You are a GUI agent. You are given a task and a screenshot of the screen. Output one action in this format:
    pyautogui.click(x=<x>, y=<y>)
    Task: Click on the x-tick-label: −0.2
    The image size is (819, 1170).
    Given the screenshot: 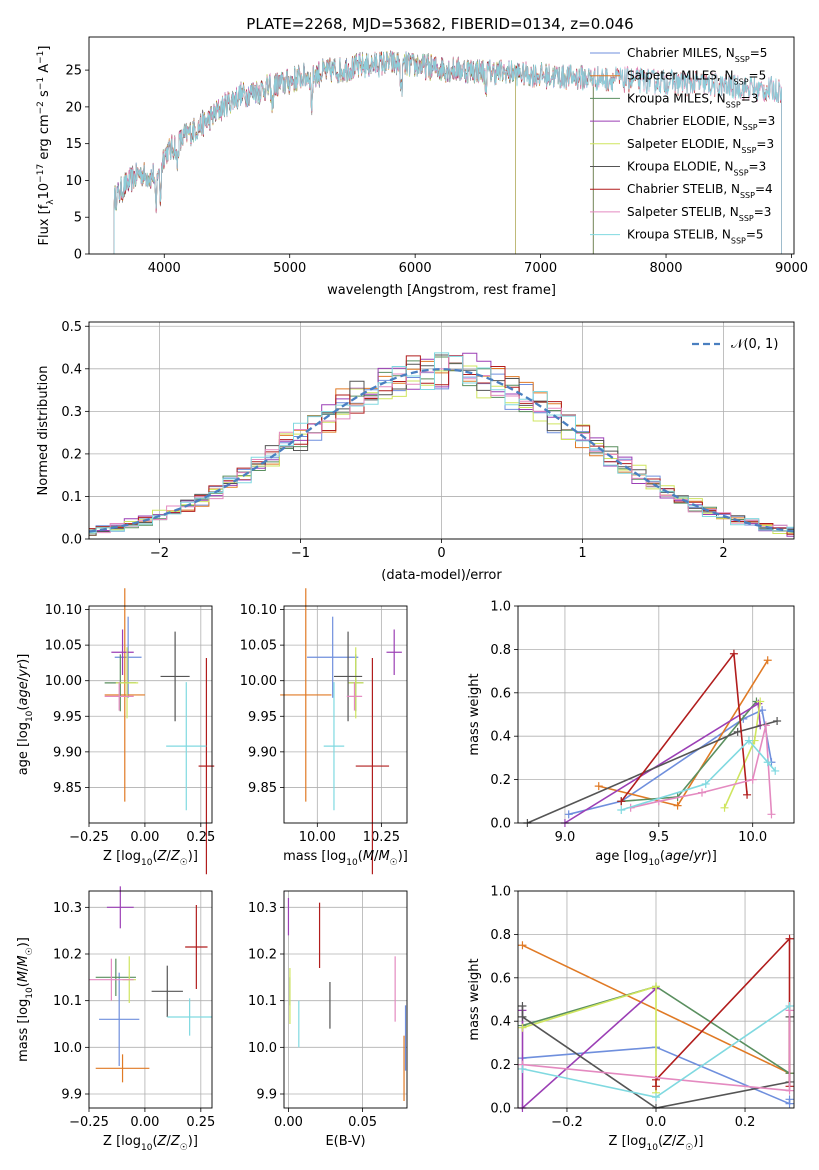 What is the action you would take?
    pyautogui.click(x=567, y=1122)
    